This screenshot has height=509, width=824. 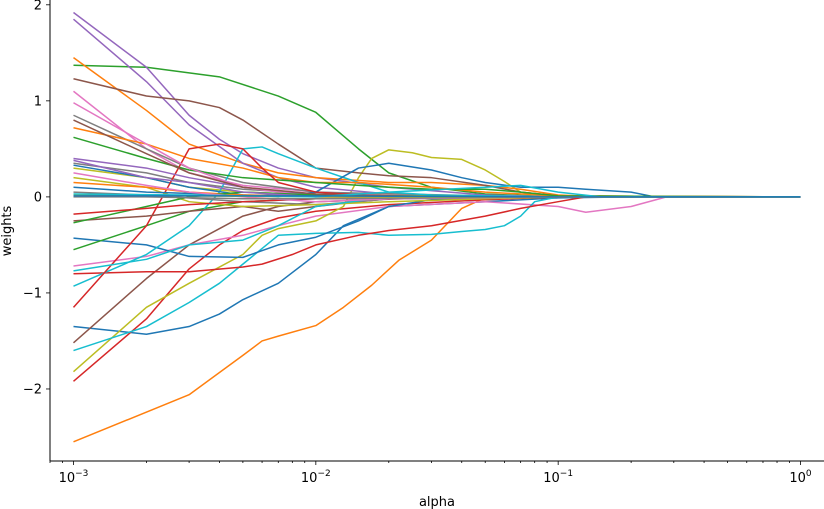 I want to click on y-ticks: 2 1 0 −1 −2, so click(x=36, y=198).